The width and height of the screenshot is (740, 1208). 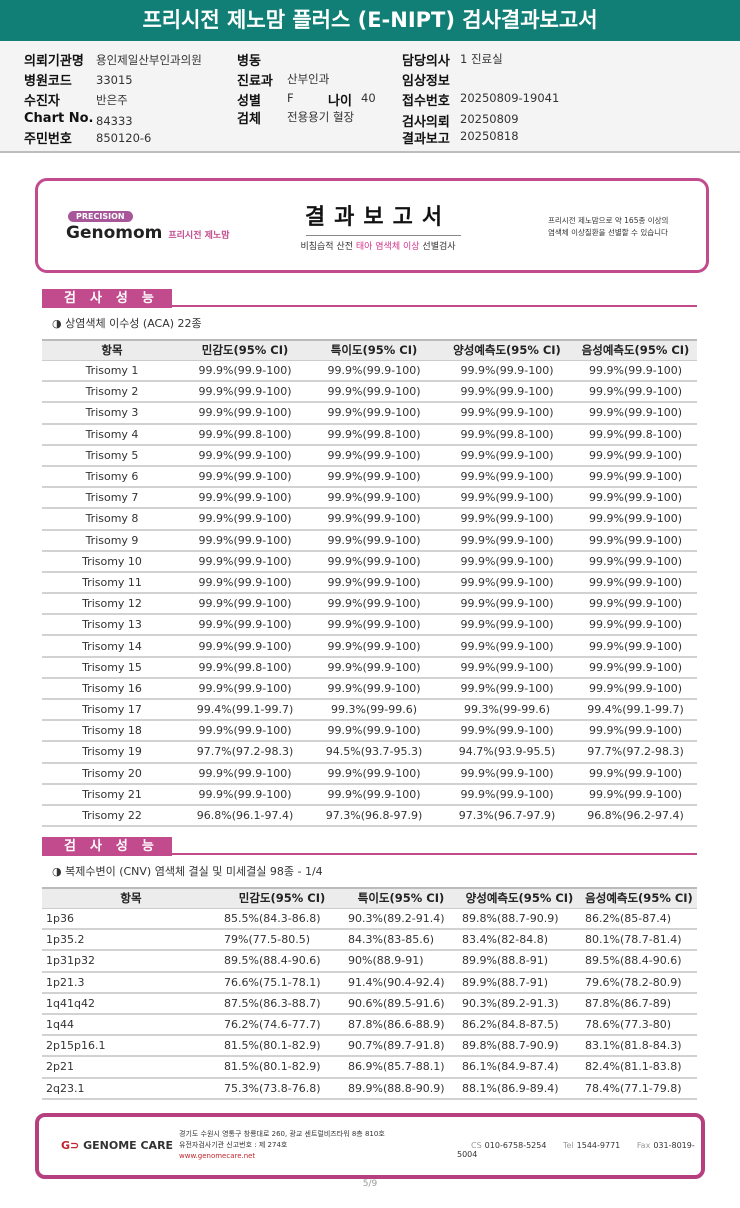 I want to click on website-link: www.genomecare.net, so click(x=217, y=1156).